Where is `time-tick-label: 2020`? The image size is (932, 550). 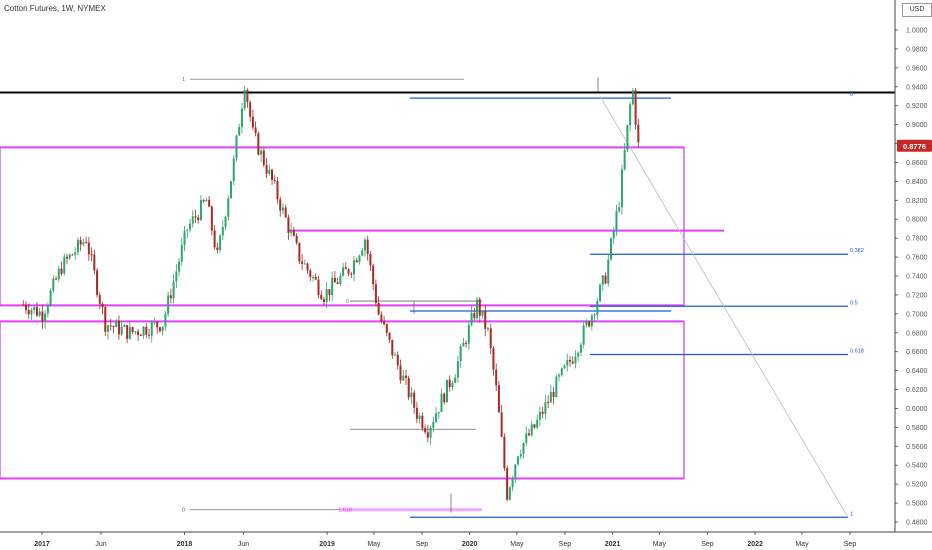 time-tick-label: 2020 is located at coordinates (470, 544).